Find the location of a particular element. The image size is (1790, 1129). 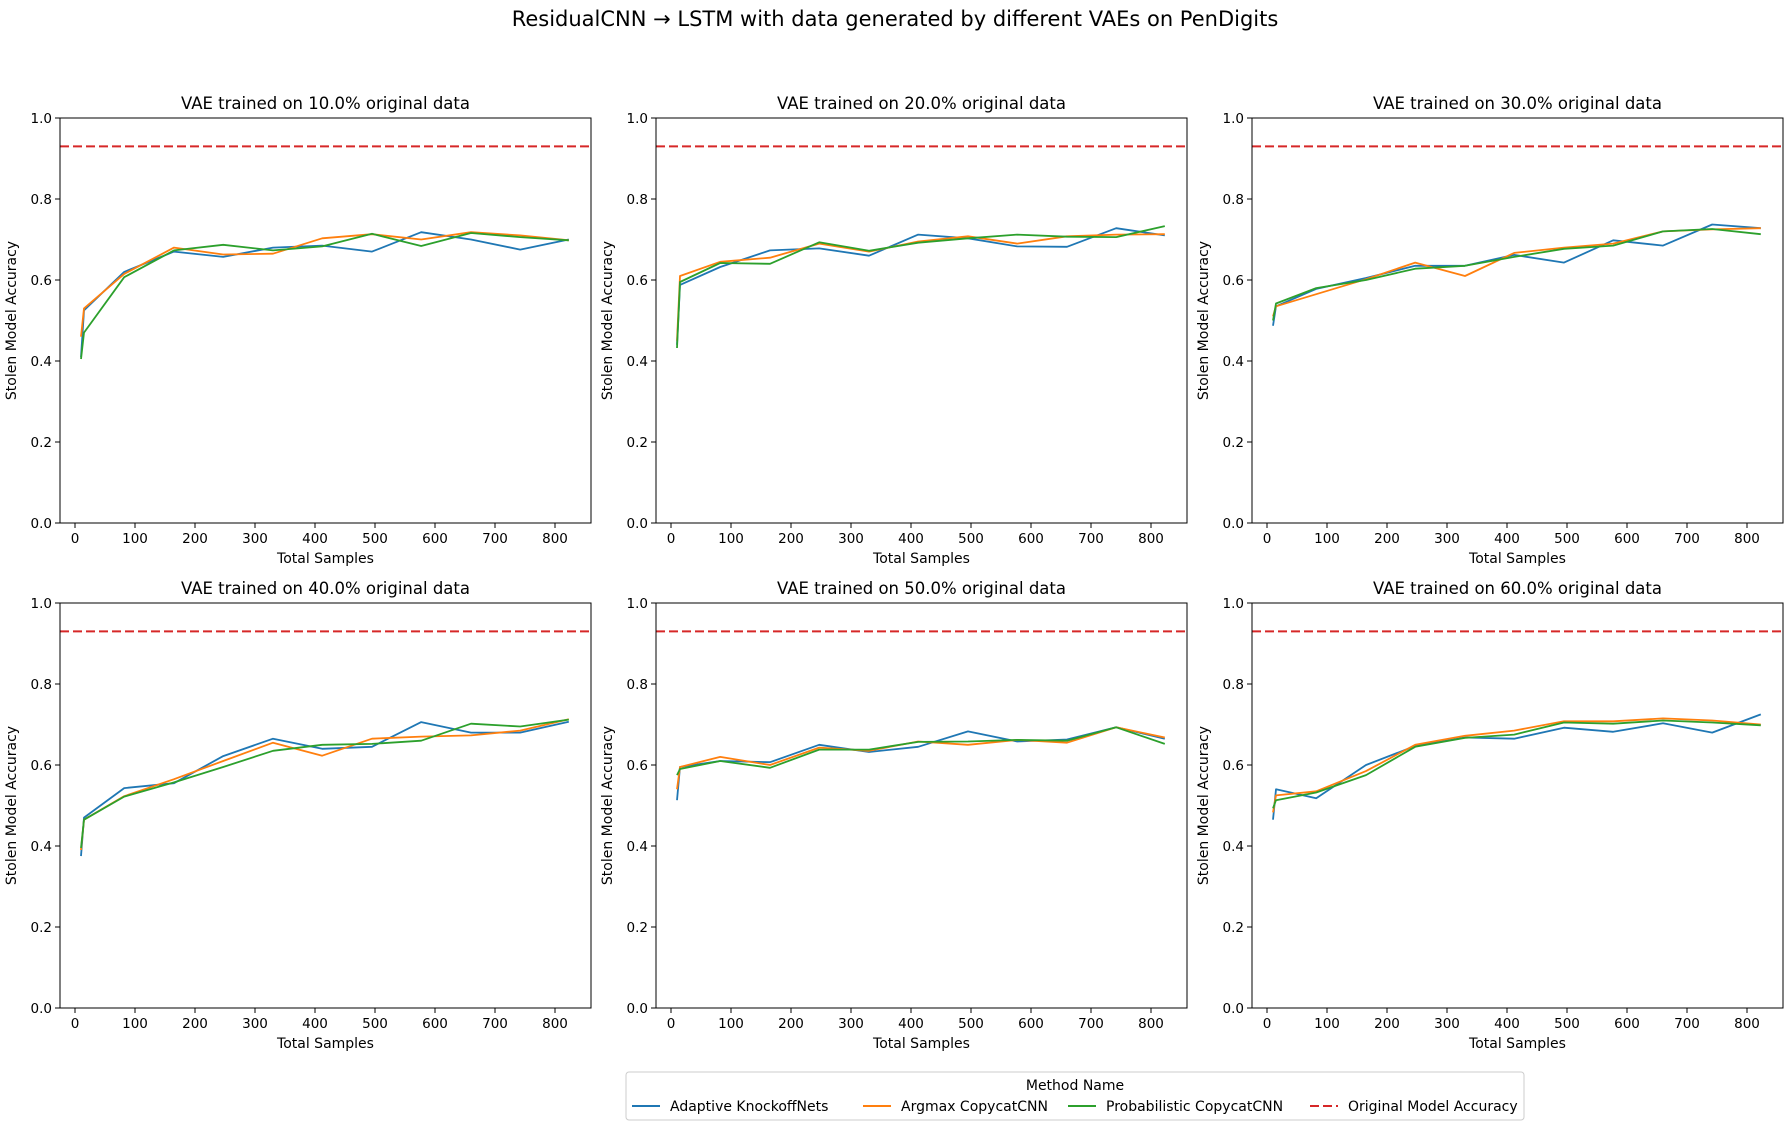

legend-label: Adaptive KnockoffNets is located at coordinates (749, 1107).